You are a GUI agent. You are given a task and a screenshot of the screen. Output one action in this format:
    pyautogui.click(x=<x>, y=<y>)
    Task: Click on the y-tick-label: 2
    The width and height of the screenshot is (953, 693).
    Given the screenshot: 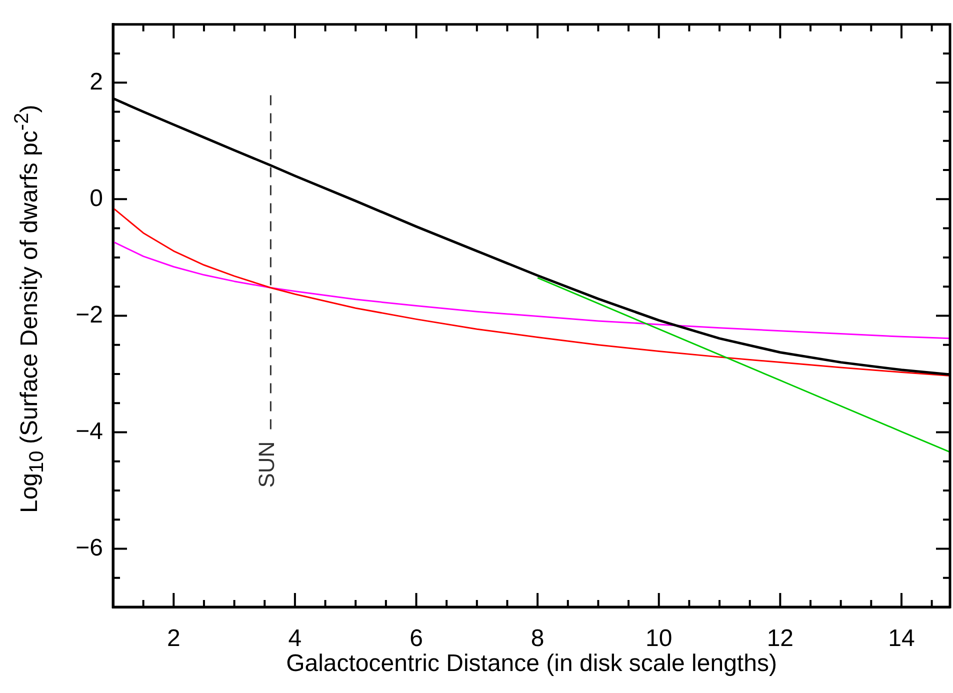 What is the action you would take?
    pyautogui.click(x=96, y=82)
    